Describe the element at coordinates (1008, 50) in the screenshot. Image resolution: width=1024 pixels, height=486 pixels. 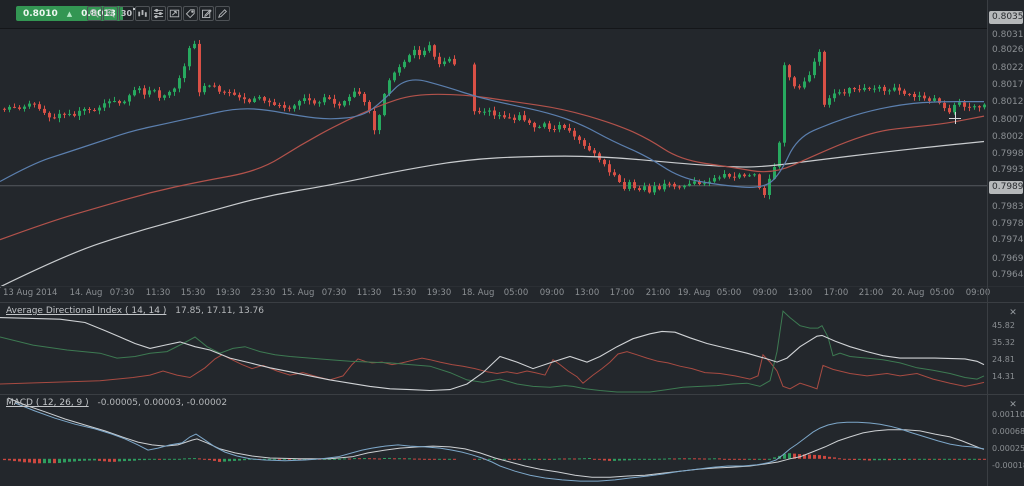
I see `price-axis-label: 0.8026` at that location.